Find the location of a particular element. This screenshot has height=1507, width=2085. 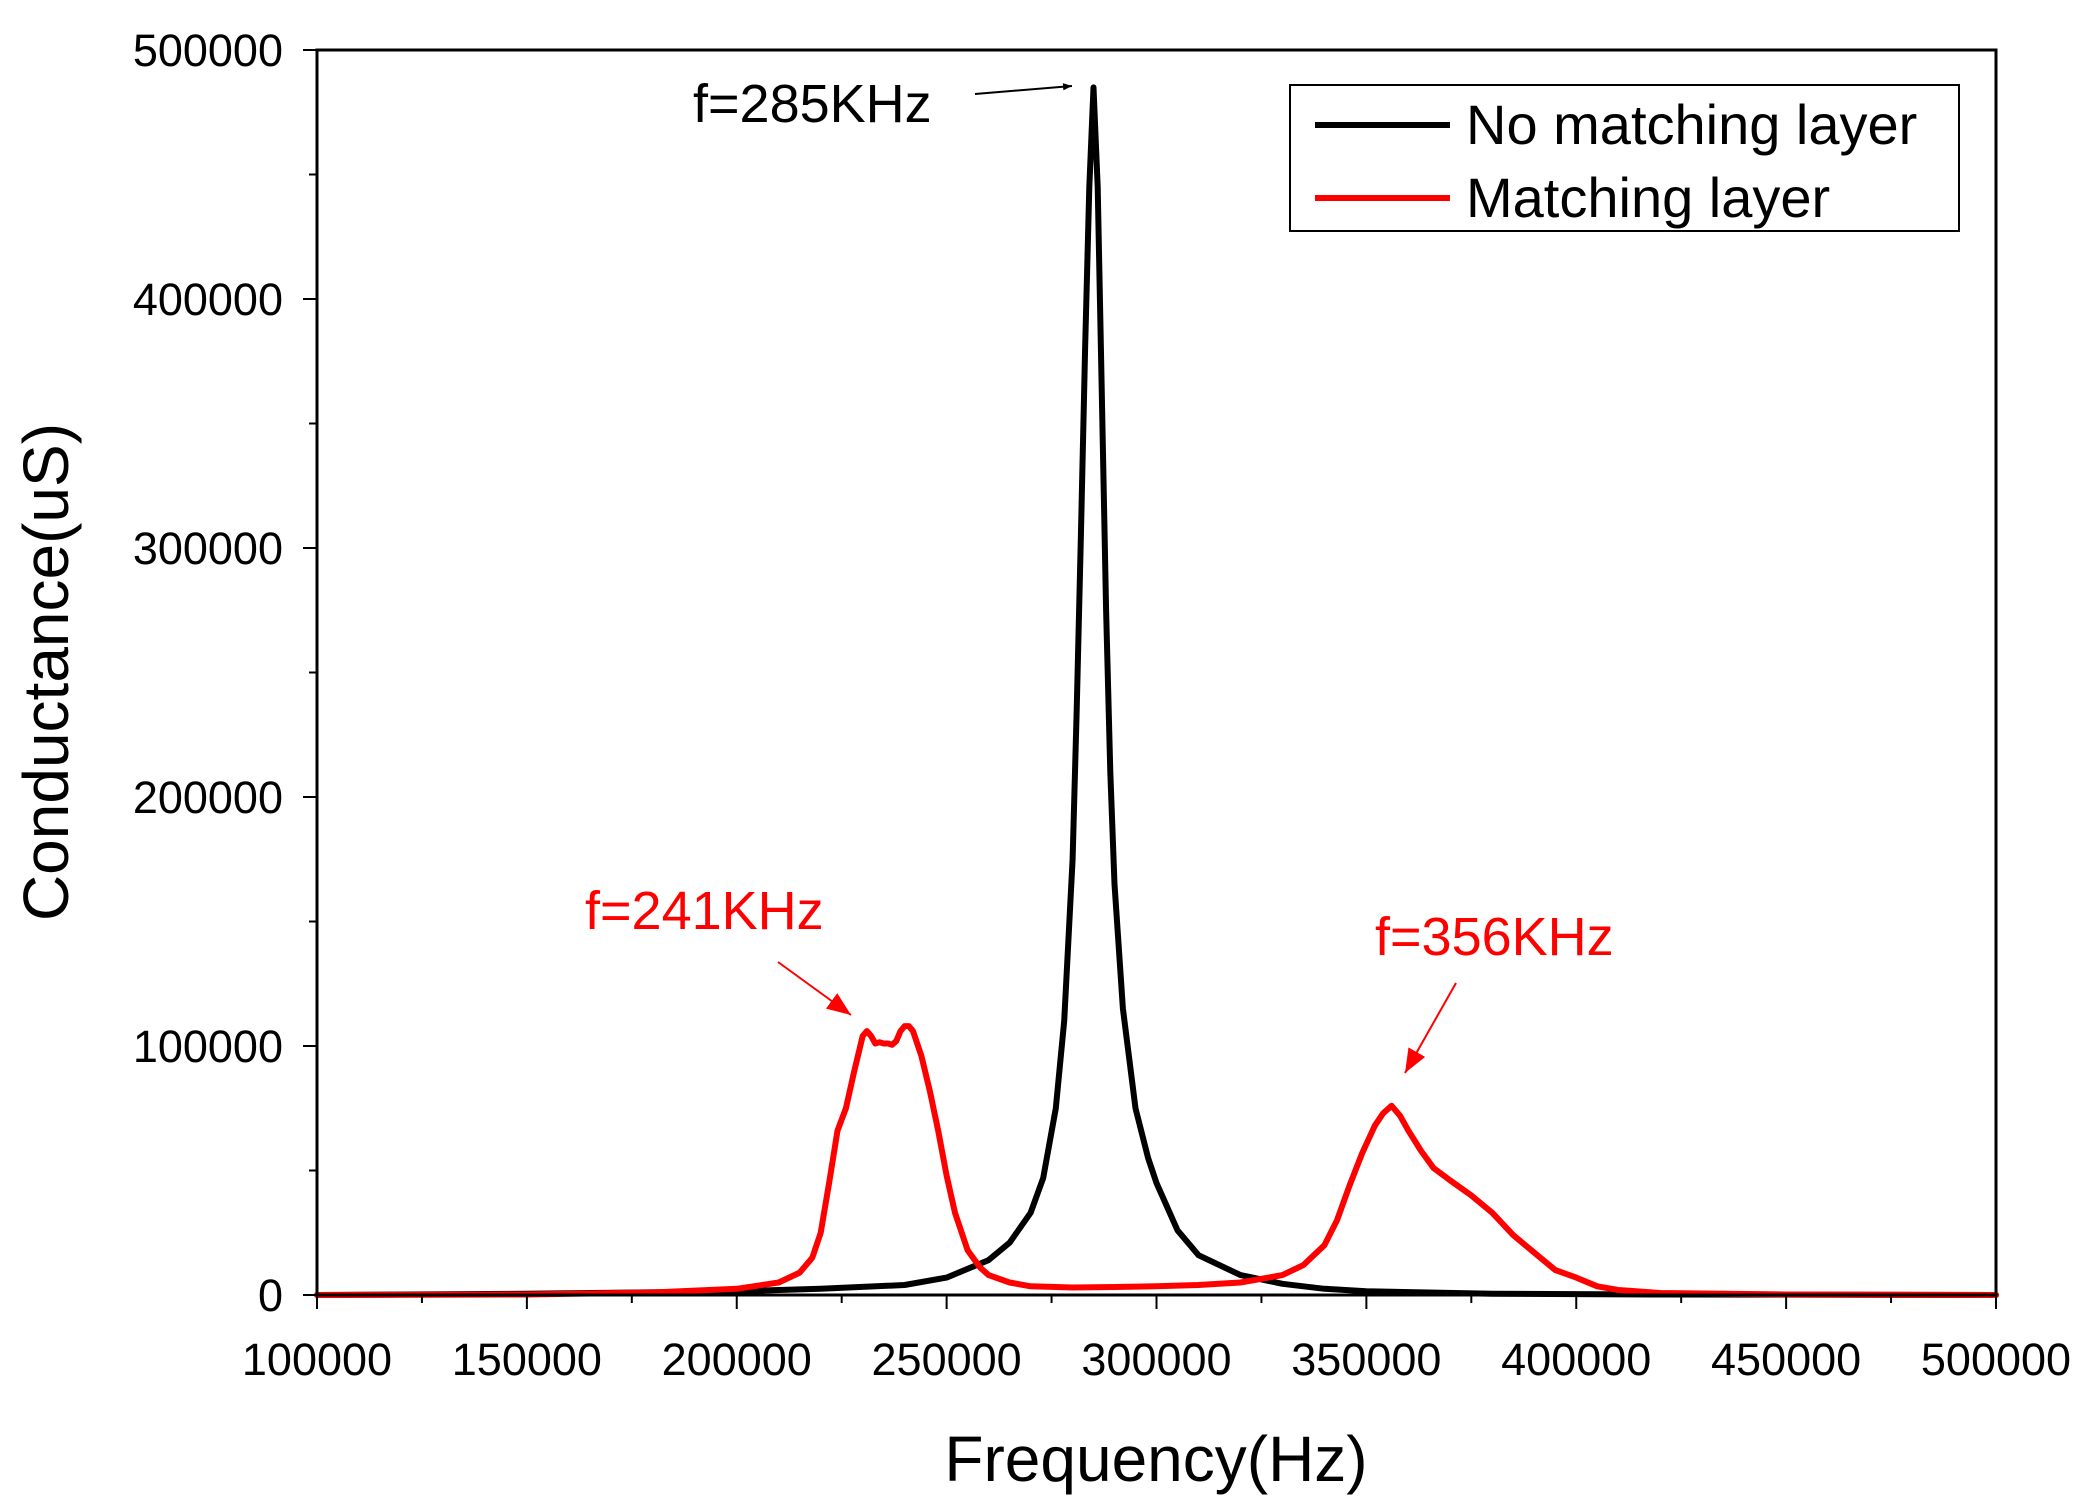

annotation-arrow-285khz is located at coordinates (1023, 89).